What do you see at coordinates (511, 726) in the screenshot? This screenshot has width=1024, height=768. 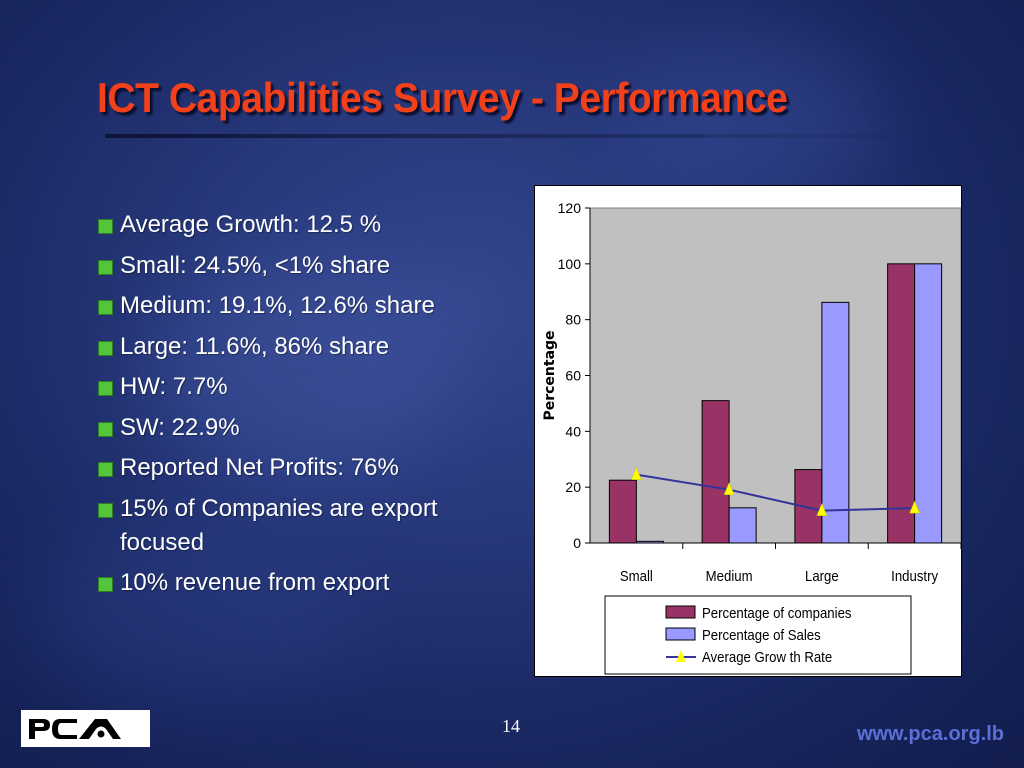 I see `page-number: 14` at bounding box center [511, 726].